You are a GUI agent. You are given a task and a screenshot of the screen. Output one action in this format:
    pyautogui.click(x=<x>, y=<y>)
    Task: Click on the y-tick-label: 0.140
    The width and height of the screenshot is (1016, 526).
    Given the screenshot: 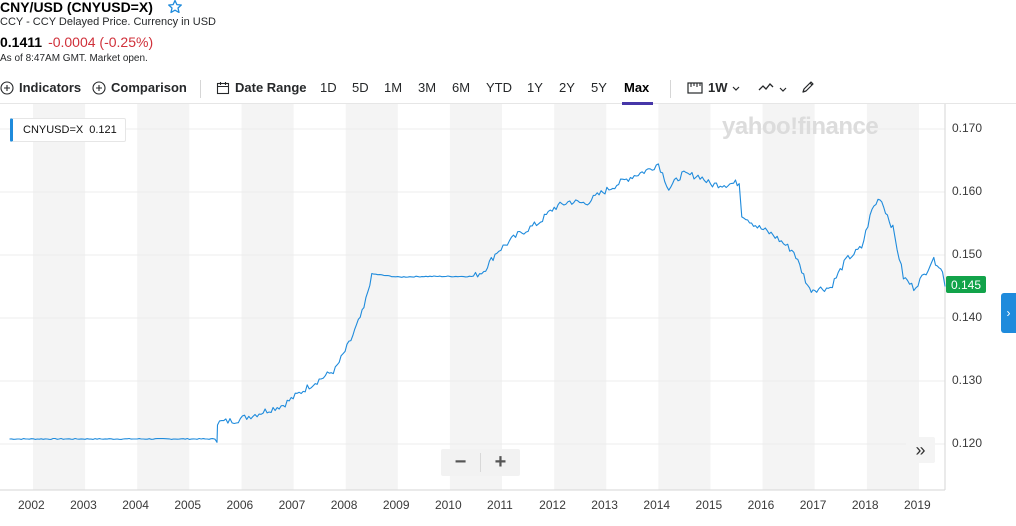 What is the action you would take?
    pyautogui.click(x=967, y=317)
    